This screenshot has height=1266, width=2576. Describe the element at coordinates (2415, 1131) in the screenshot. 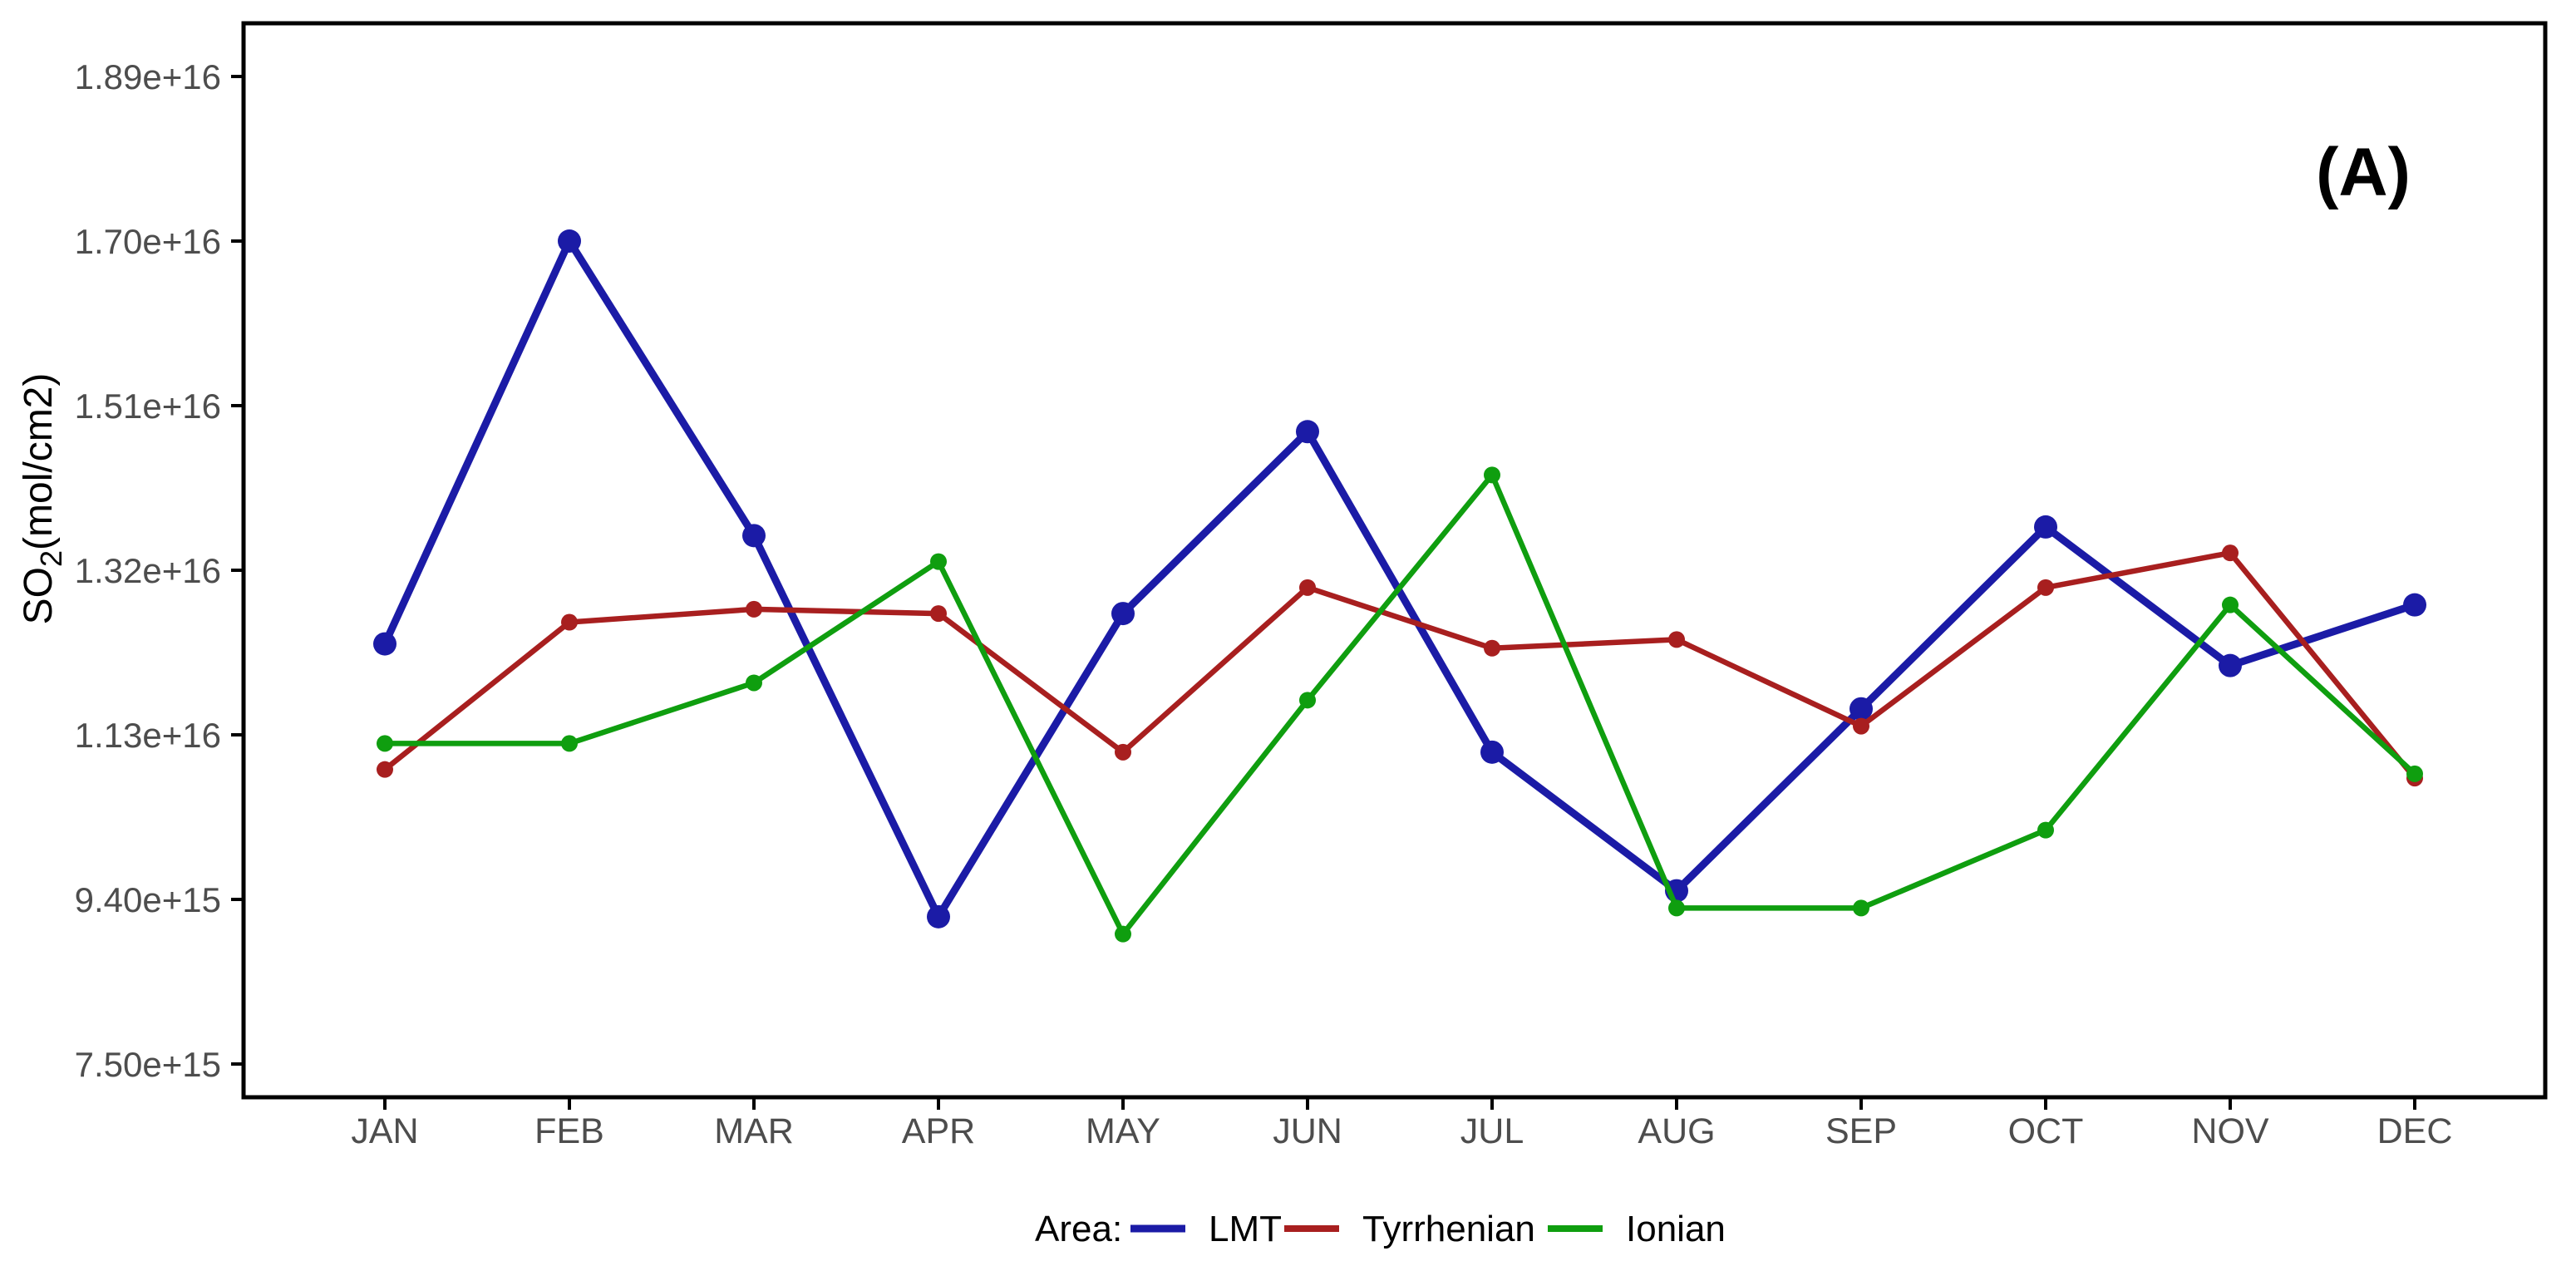

I see `x-tick-label: DEC` at that location.